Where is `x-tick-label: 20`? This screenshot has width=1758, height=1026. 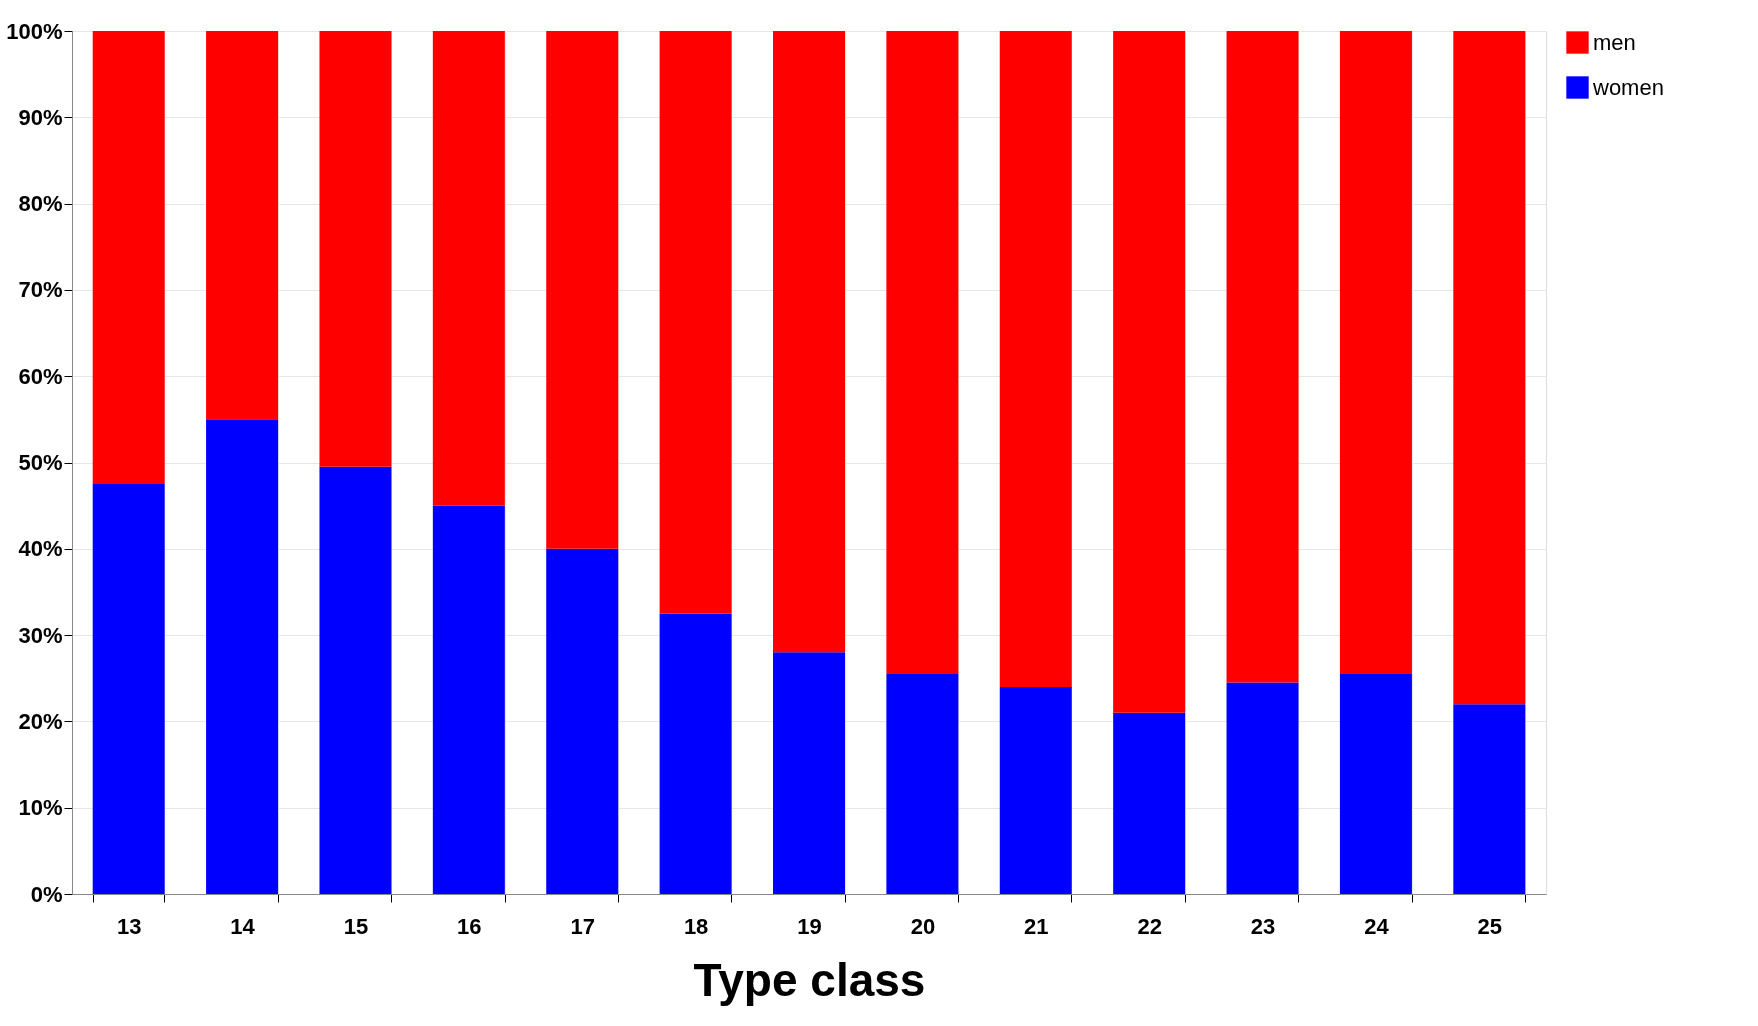 x-tick-label: 20 is located at coordinates (923, 926).